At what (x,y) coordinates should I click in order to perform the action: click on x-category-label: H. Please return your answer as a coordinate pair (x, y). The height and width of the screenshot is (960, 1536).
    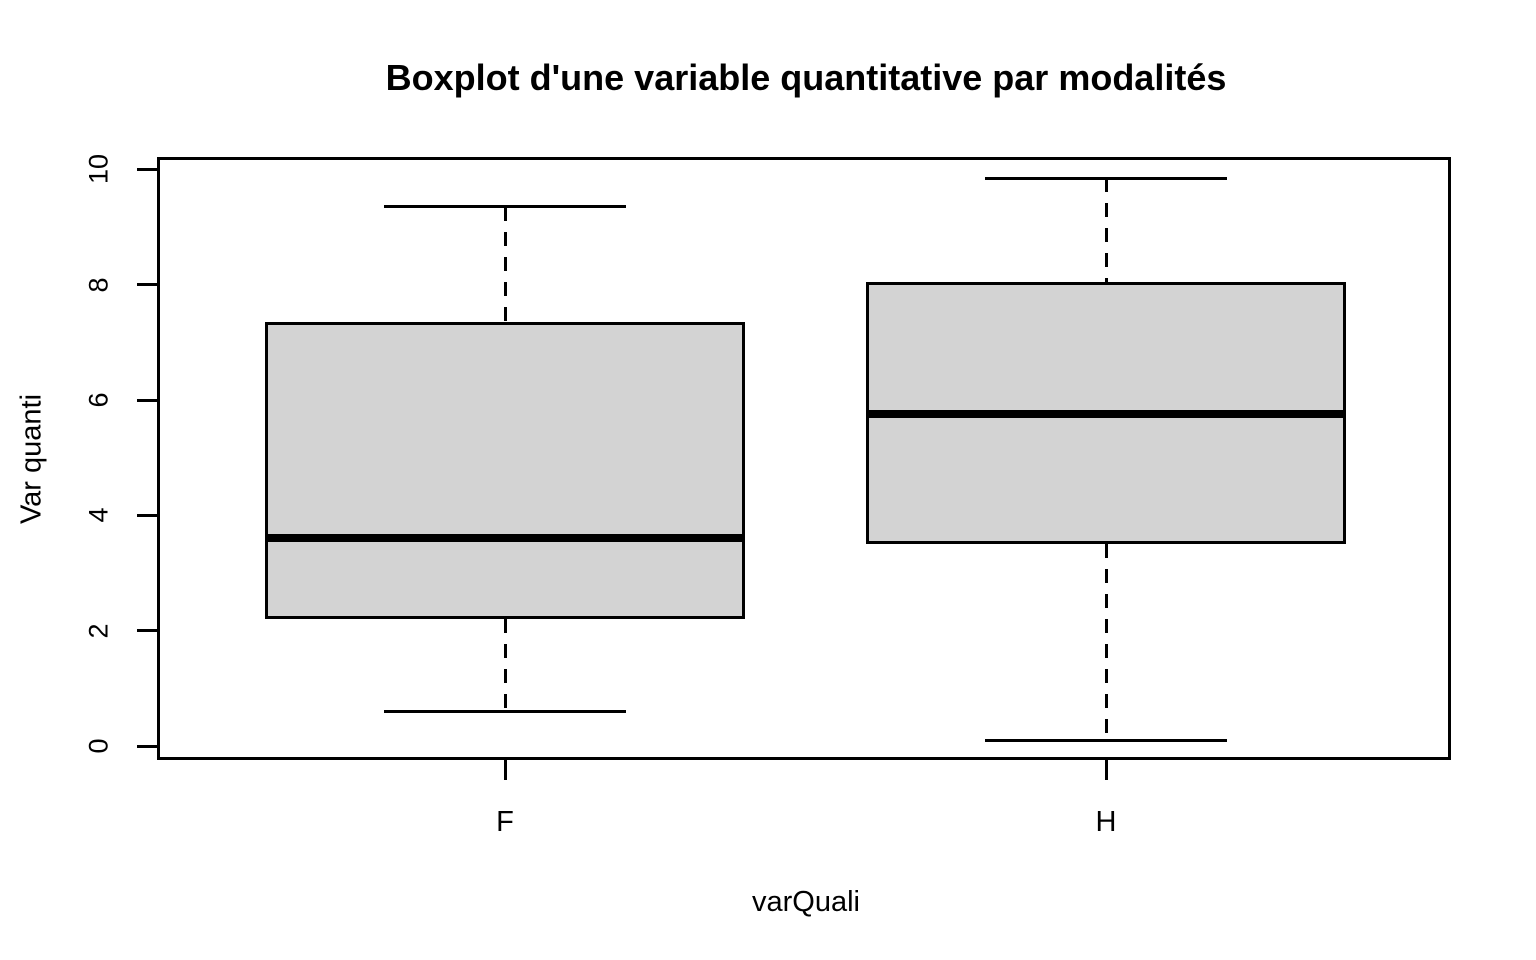
    Looking at the image, I should click on (1106, 822).